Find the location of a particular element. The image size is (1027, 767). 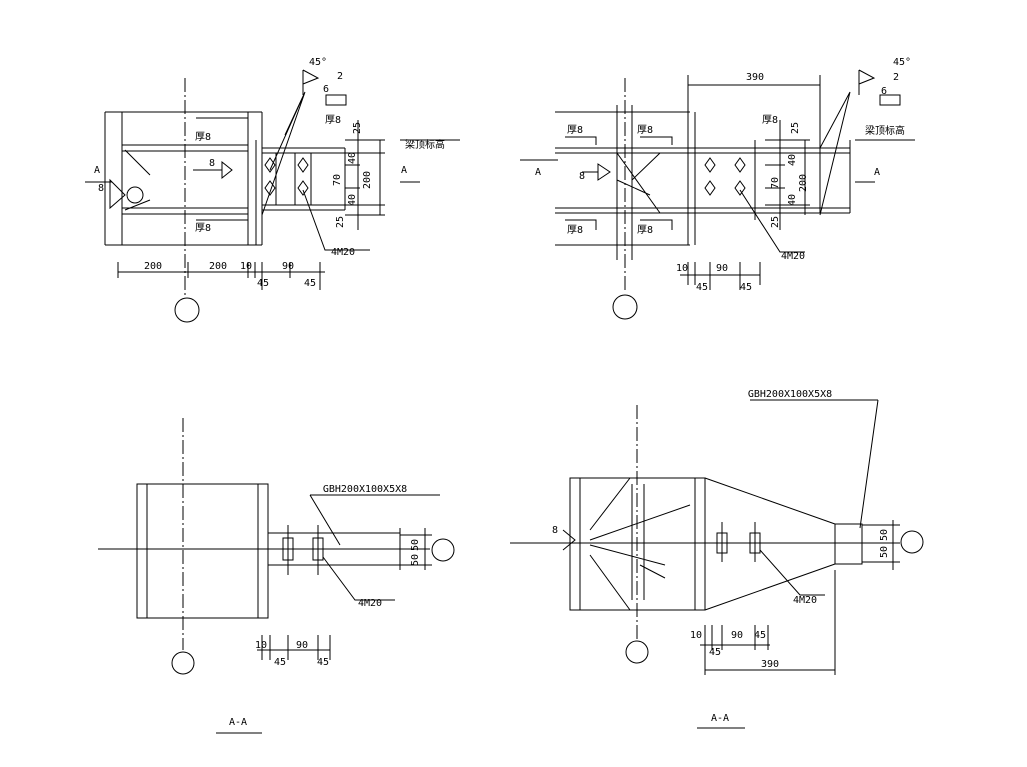

weld-mark is located at coordinates (135, 195).